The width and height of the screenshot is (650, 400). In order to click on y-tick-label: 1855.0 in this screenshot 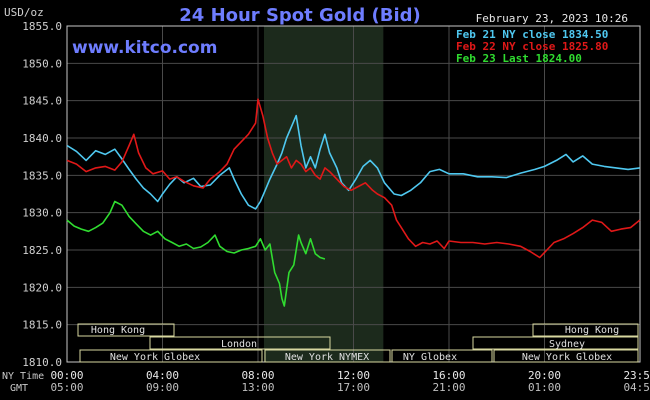, I will do `click(42, 26)`.